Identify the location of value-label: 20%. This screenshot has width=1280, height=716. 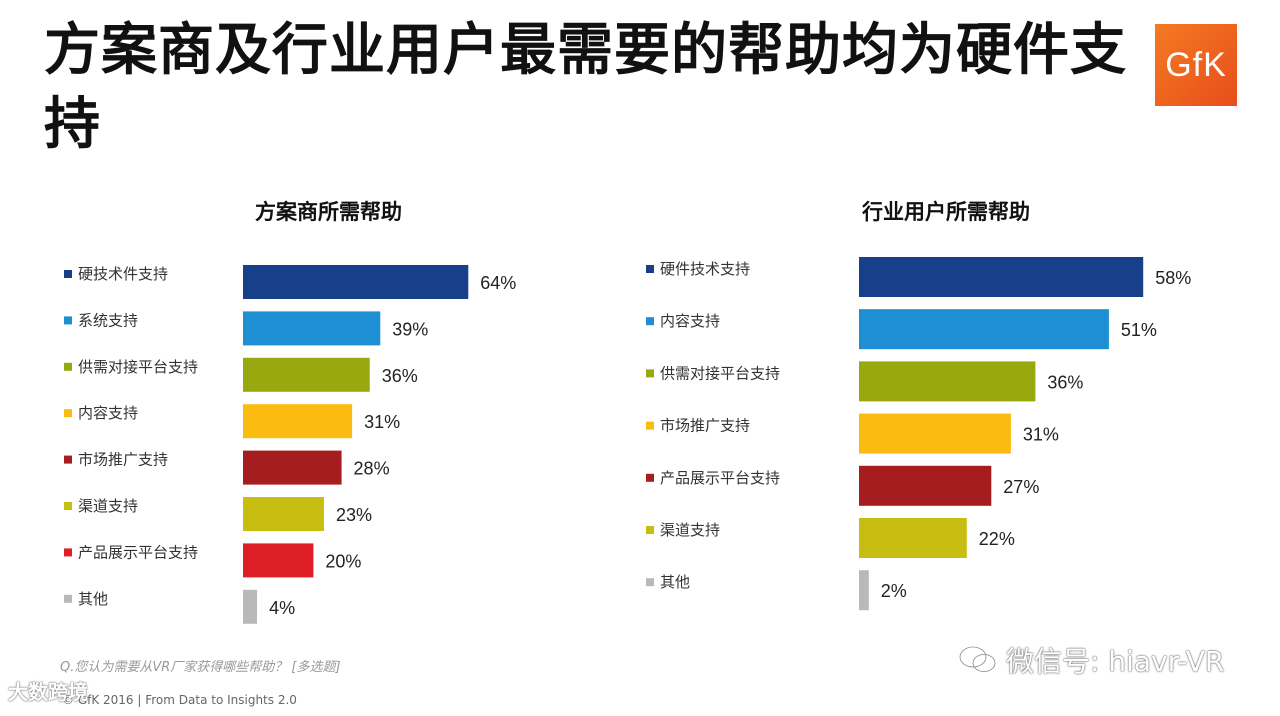
(343, 561).